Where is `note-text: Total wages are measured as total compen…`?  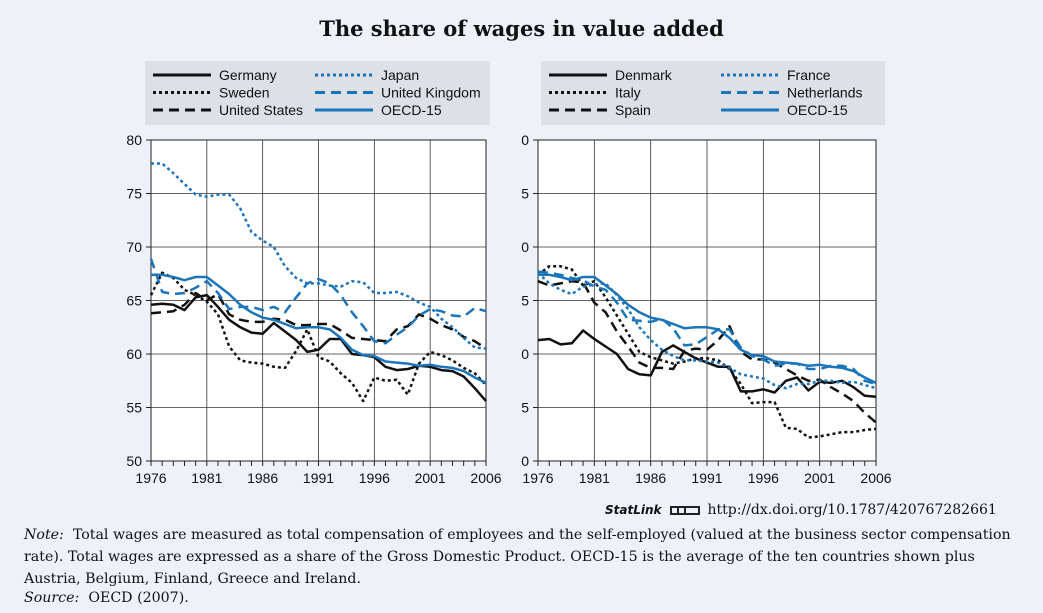
note-text: Total wages are measured as total compen… is located at coordinates (517, 557).